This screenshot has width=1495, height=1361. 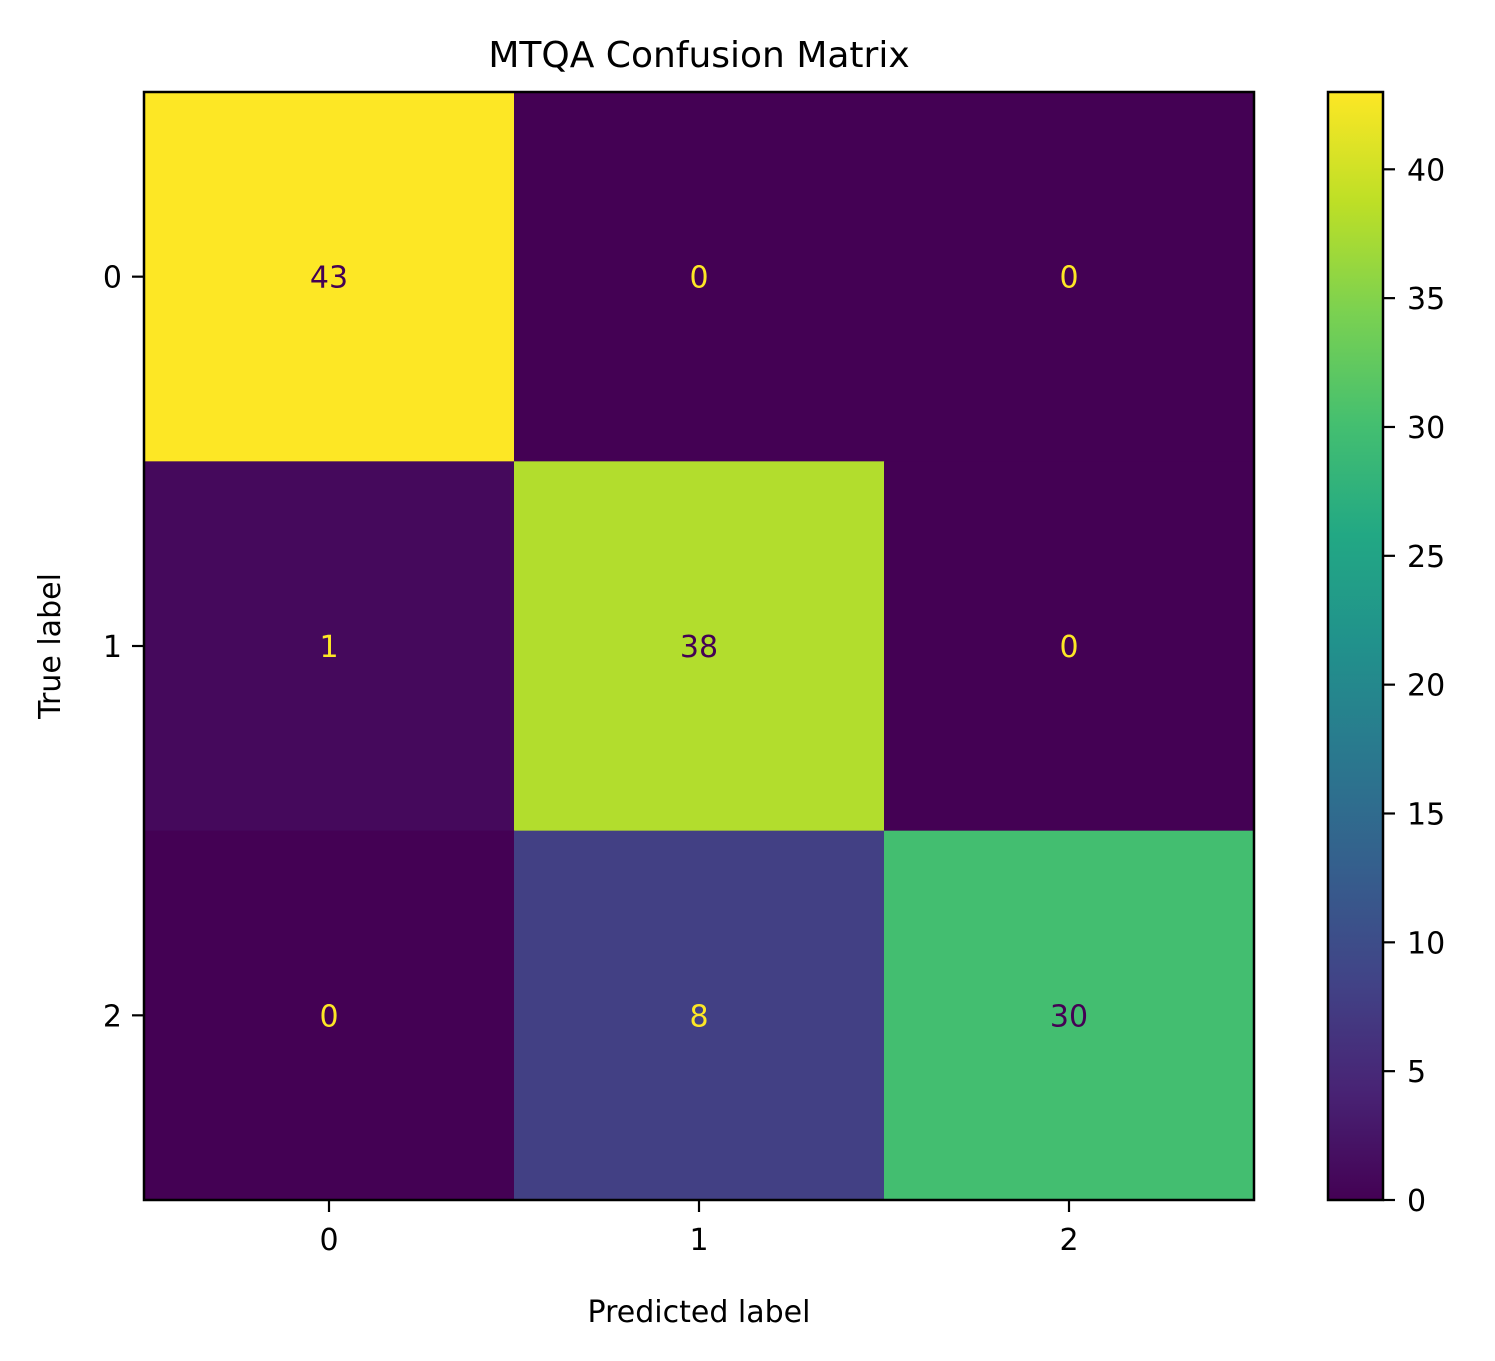 I want to click on heatmap-cell-r2-c0, so click(x=329, y=1015).